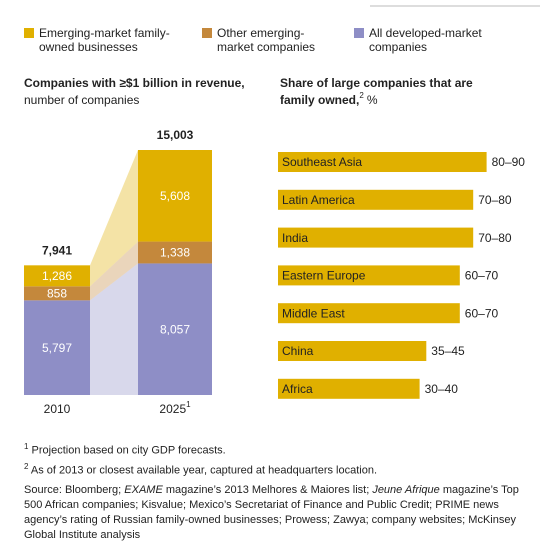 The width and height of the screenshot is (540, 556). Describe the element at coordinates (104, 40) in the screenshot. I see `legend-label: Emerging-market family-owned businesses` at that location.